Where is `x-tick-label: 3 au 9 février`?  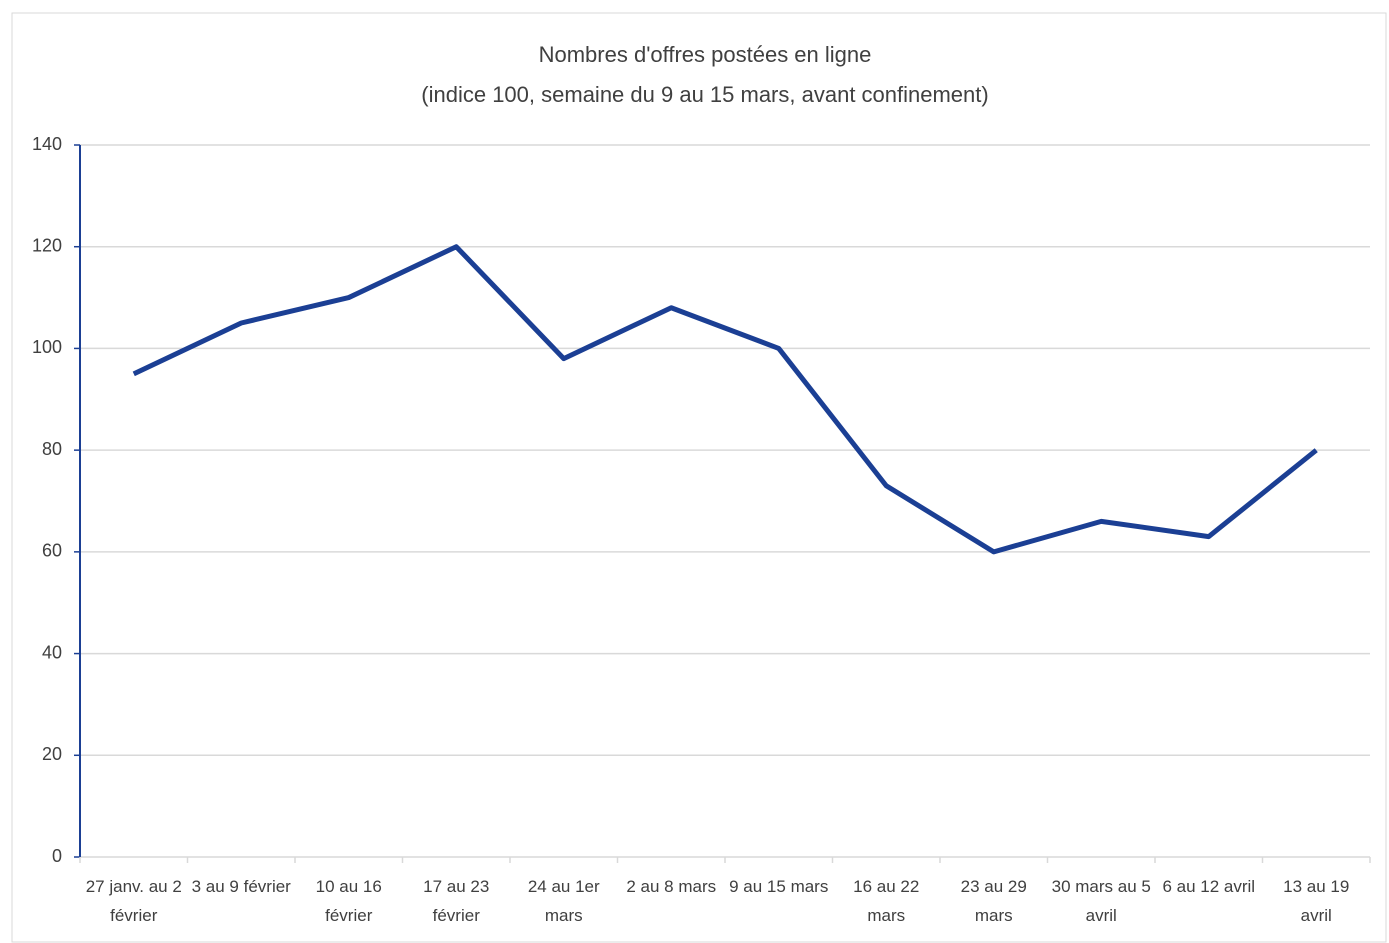 x-tick-label: 3 au 9 février is located at coordinates (241, 886).